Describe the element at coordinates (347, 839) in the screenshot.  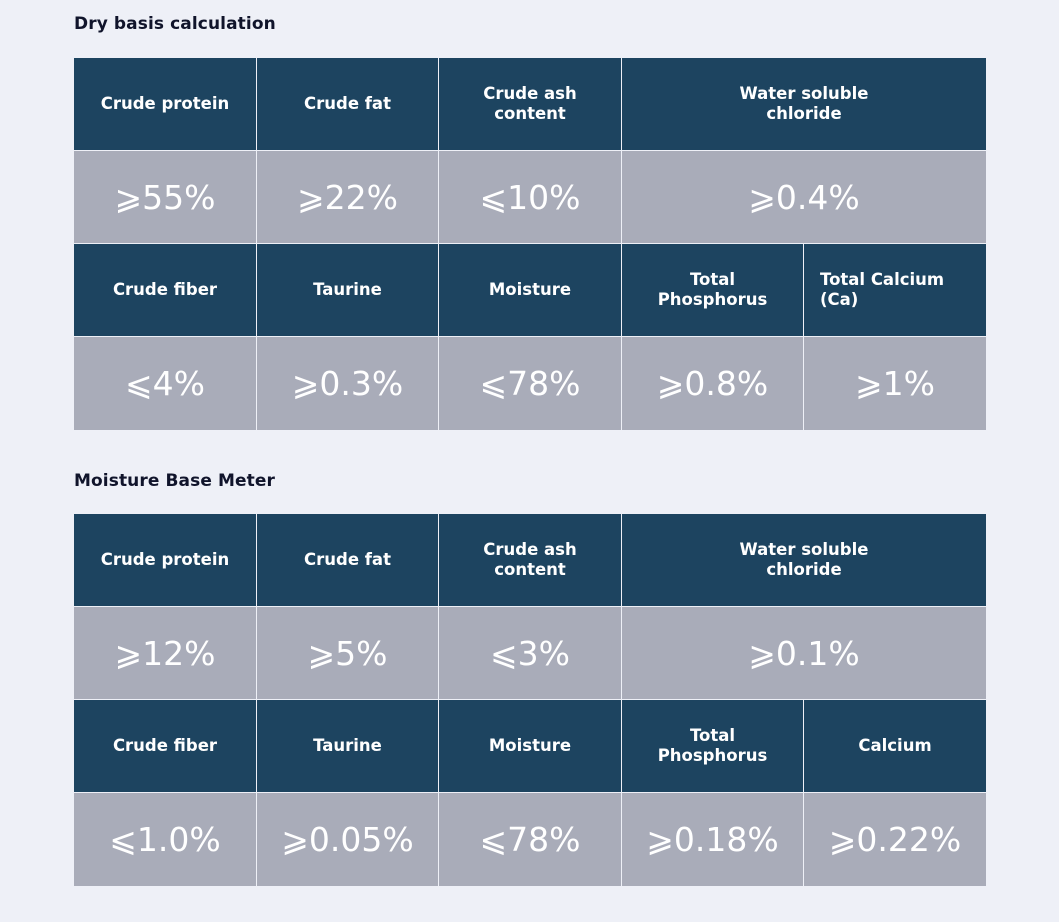
I see `value-taurine: ⩾0.05%` at that location.